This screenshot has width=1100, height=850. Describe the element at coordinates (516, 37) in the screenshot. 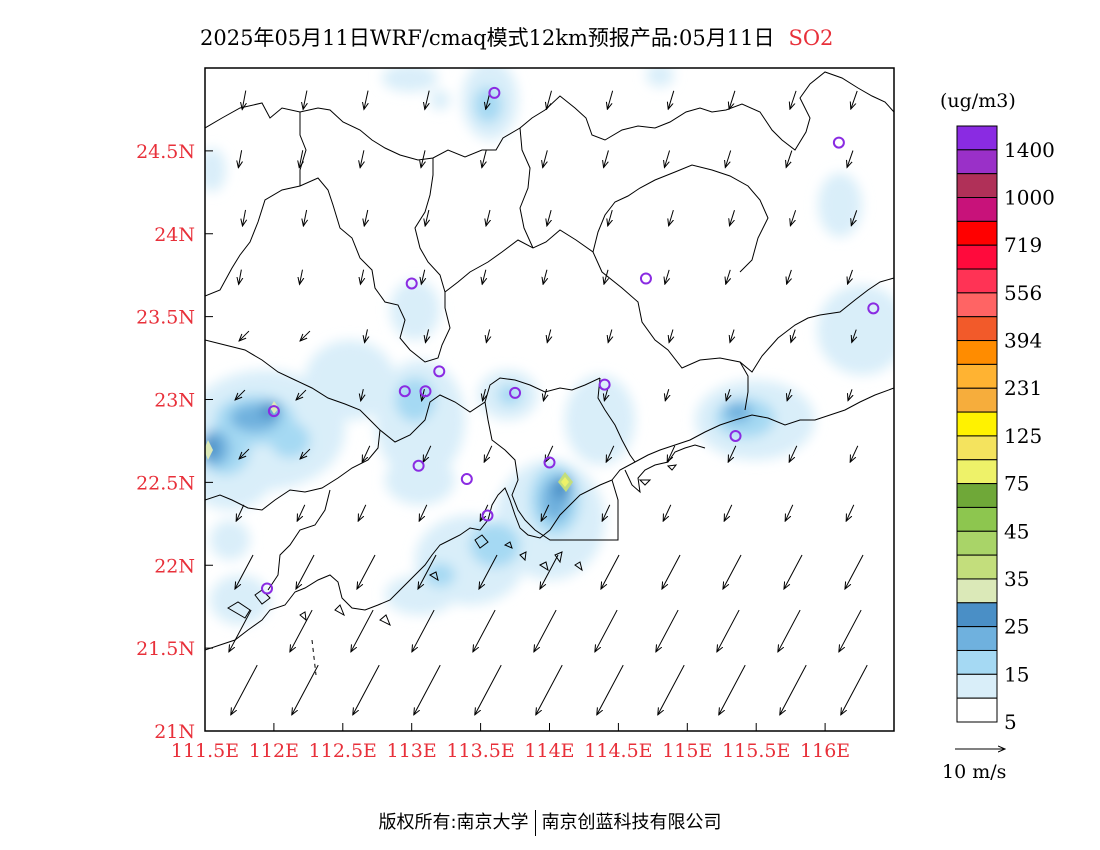

I see `map-title: 2025年05月11日WRF/cmaq模式12km预报产品:05月11日 SO2` at that location.